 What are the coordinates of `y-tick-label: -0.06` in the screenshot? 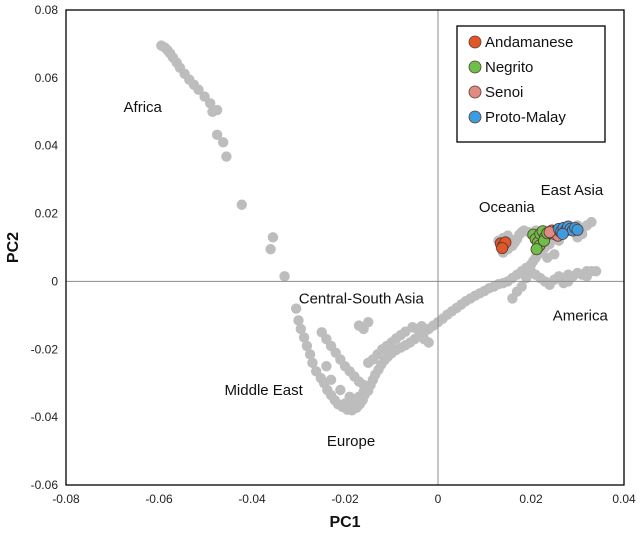 It's located at (45, 485).